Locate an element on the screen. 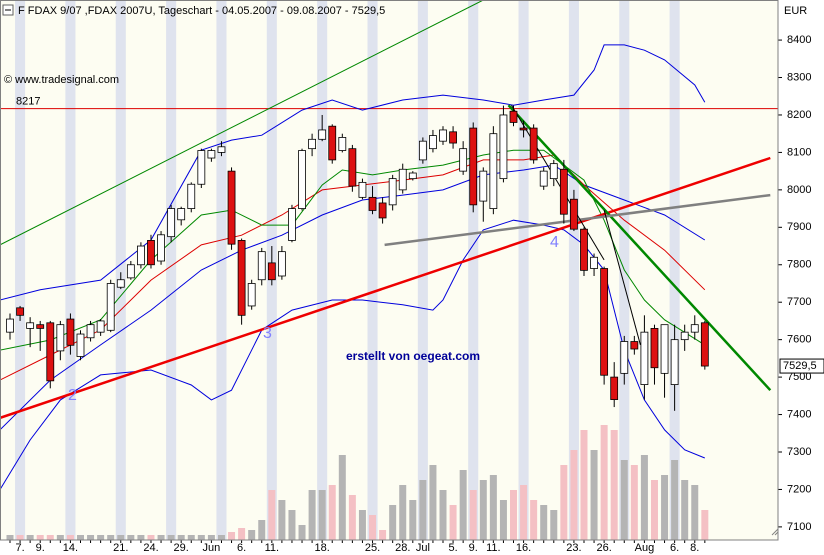 This screenshot has width=824, height=555. y-tick-label: 8400 is located at coordinates (799, 40).